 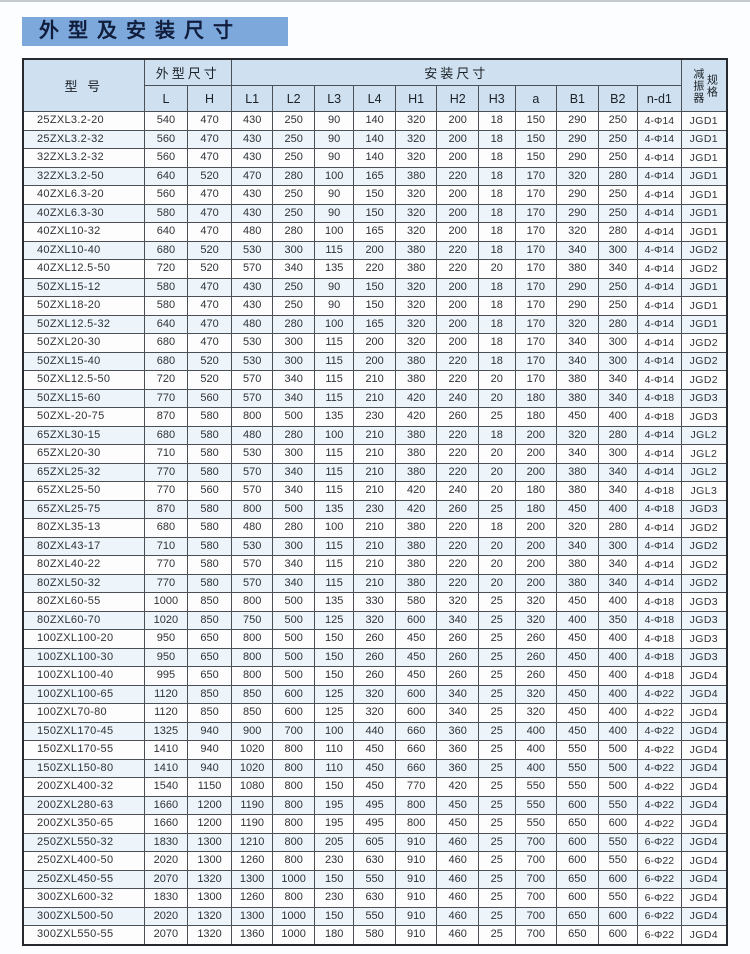 I want to click on dimension-cell: 1830, so click(x=166, y=898).